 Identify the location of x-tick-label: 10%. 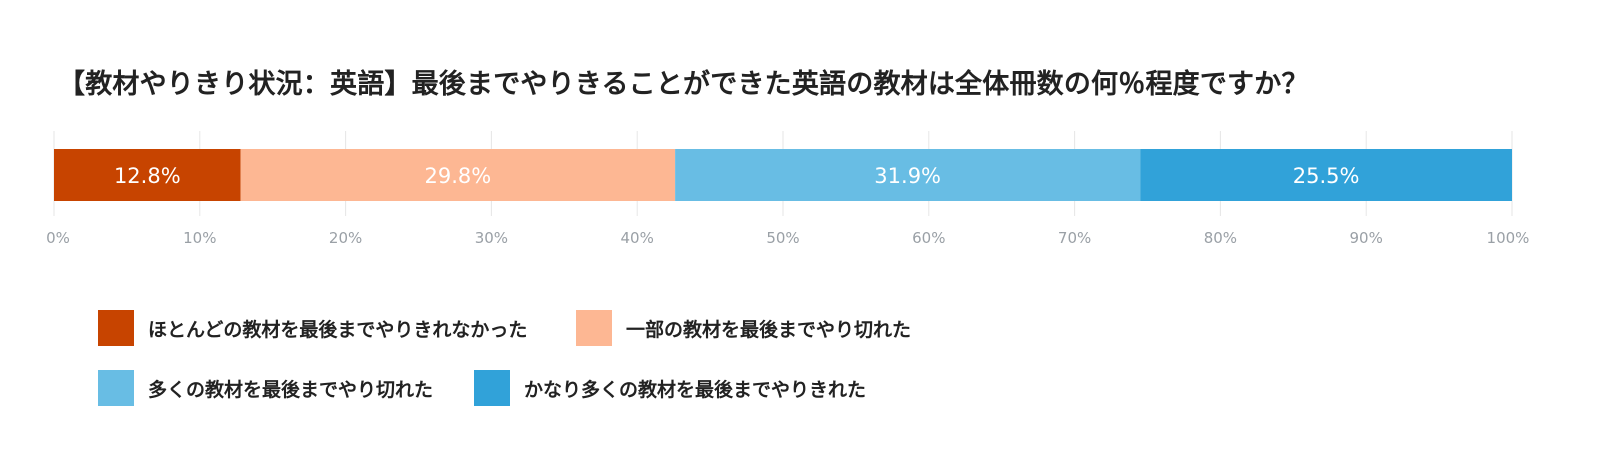
(199, 238).